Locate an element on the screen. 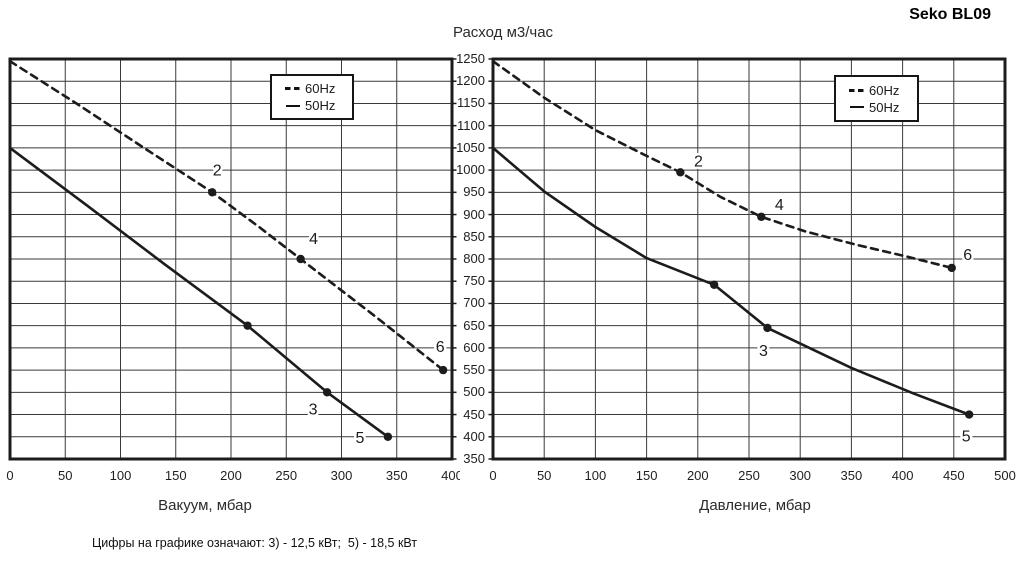  y-tick-label: 1150 is located at coordinates (471, 103).